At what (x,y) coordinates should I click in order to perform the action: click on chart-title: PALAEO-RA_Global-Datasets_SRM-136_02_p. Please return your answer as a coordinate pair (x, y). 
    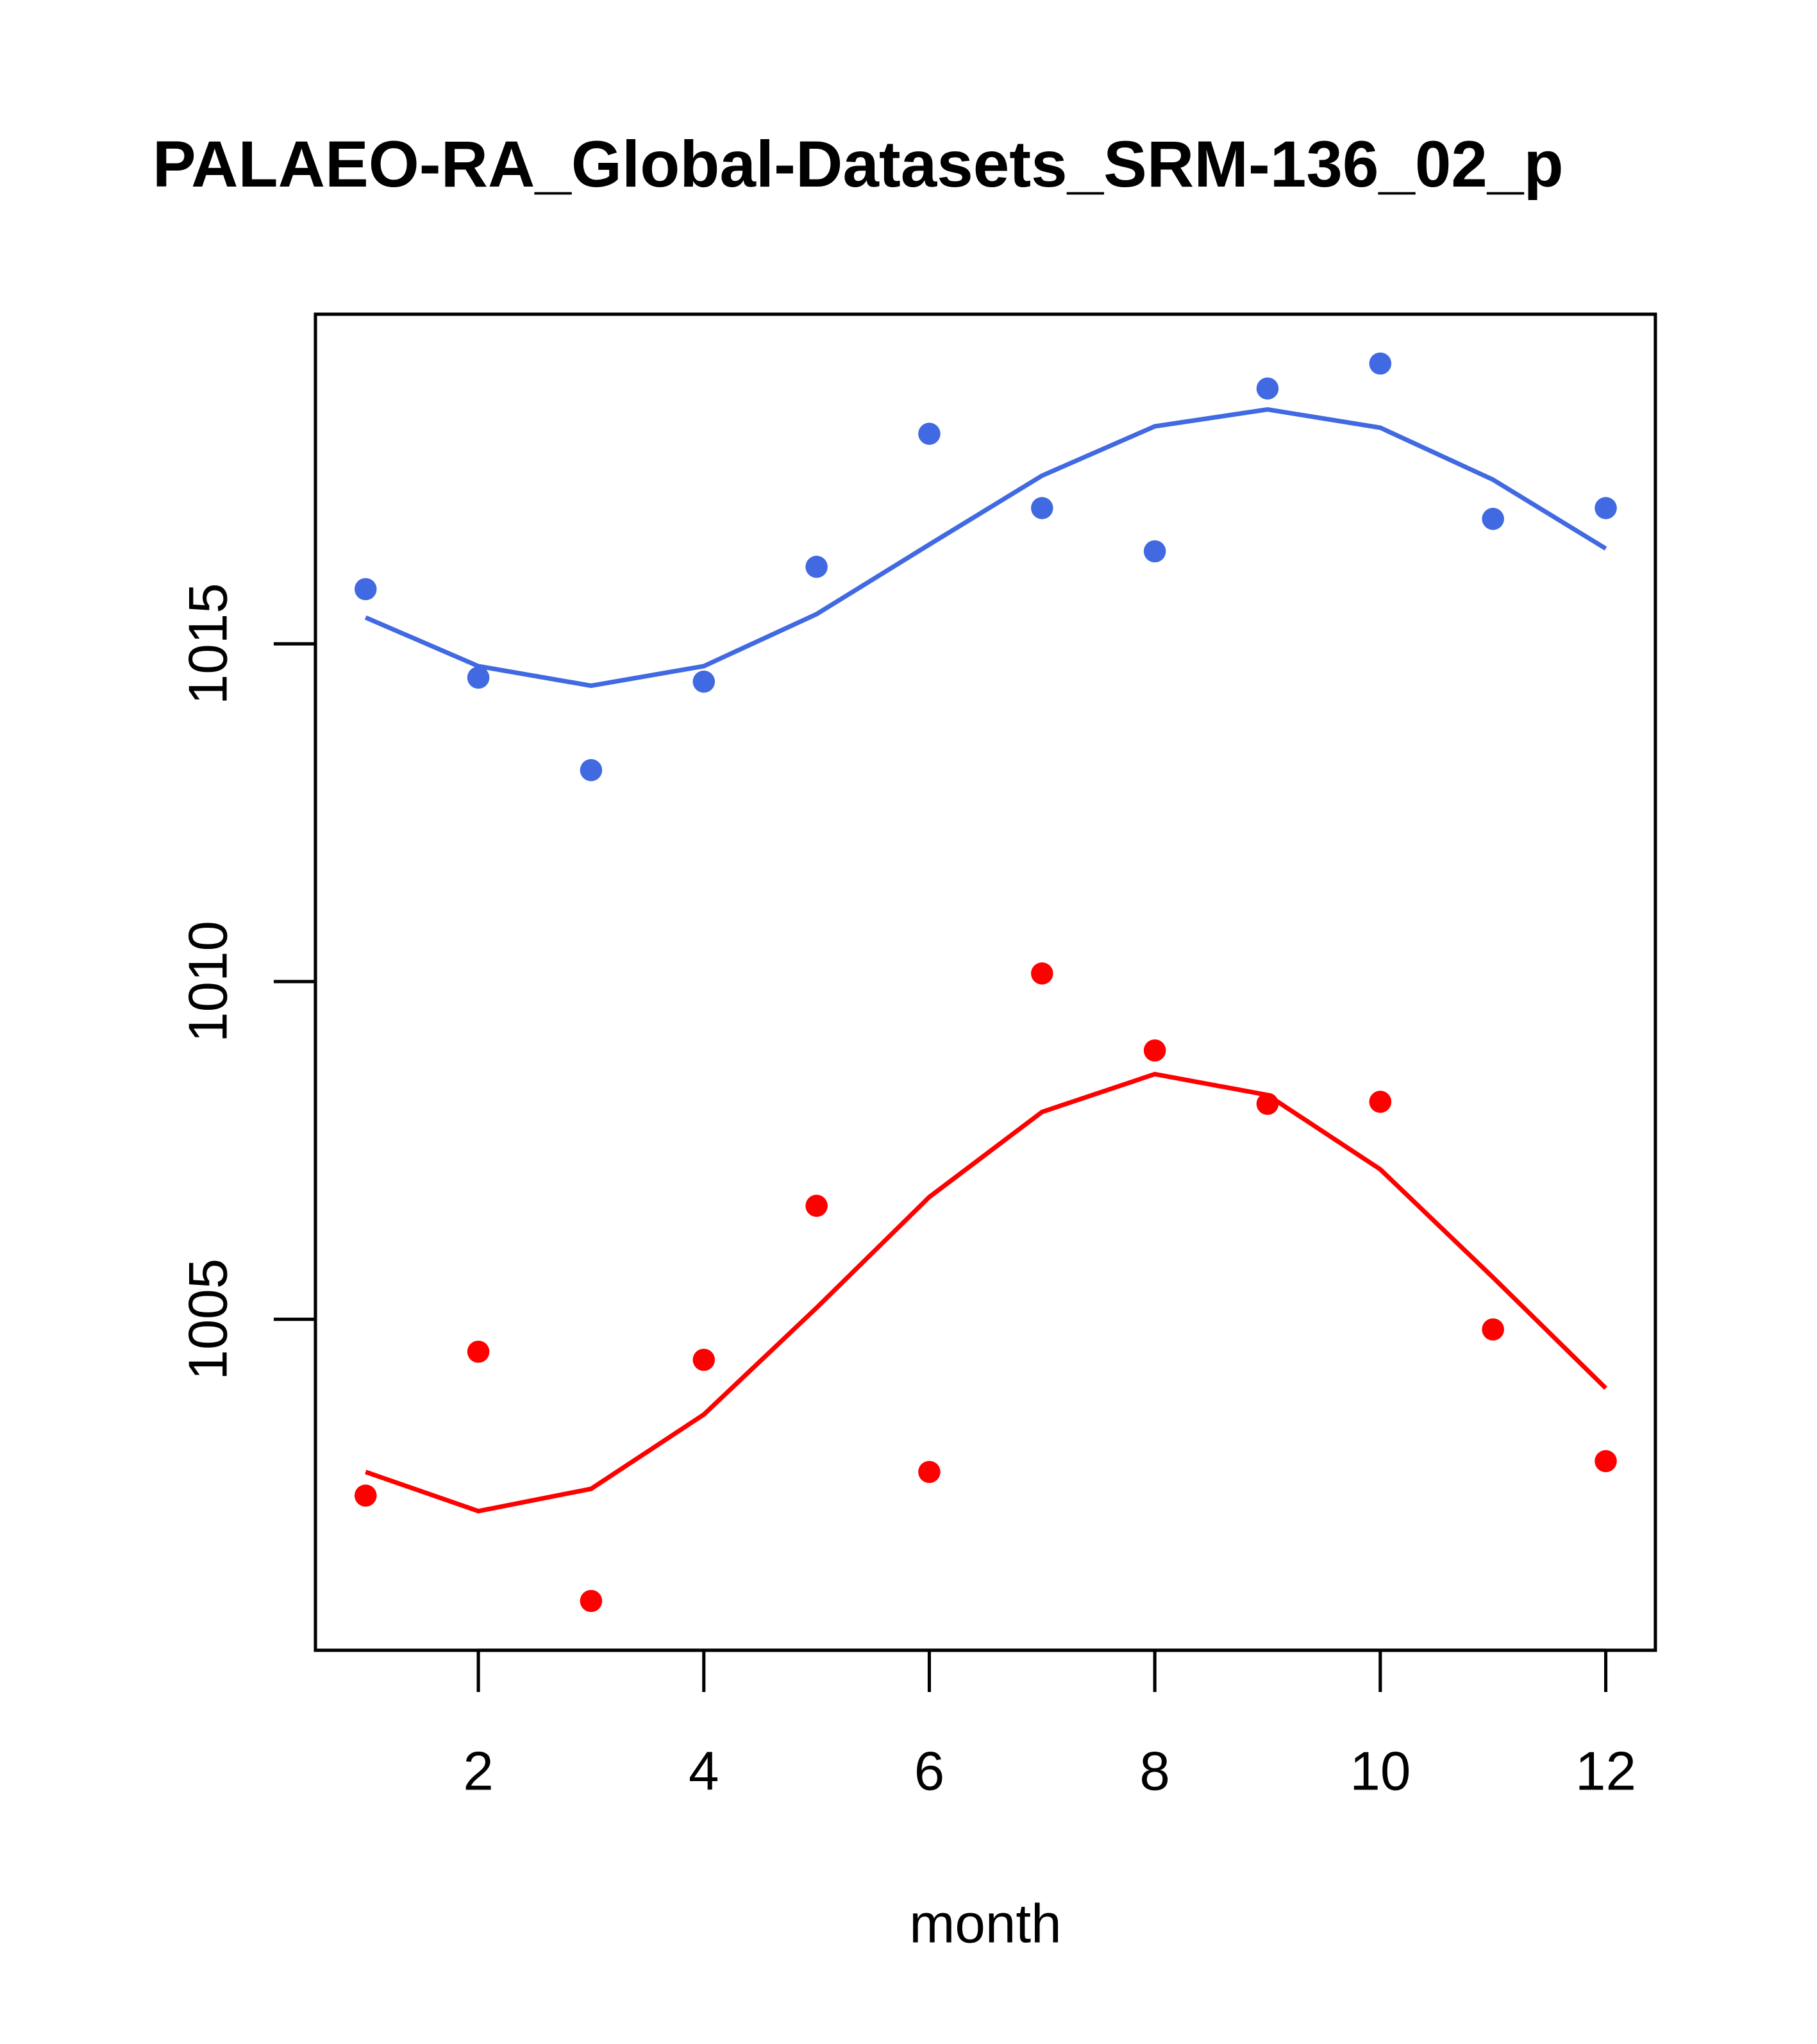
    Looking at the image, I should click on (859, 165).